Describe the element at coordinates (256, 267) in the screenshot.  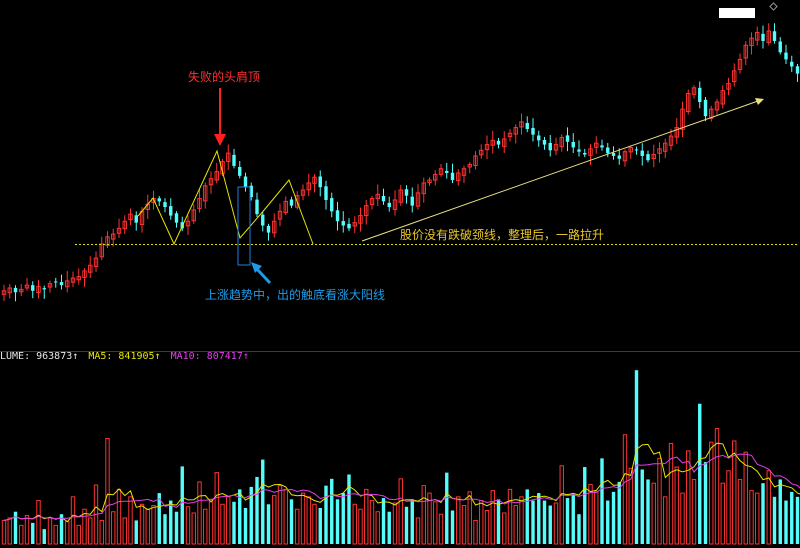
I see `bottom-touch-arrow-head` at that location.